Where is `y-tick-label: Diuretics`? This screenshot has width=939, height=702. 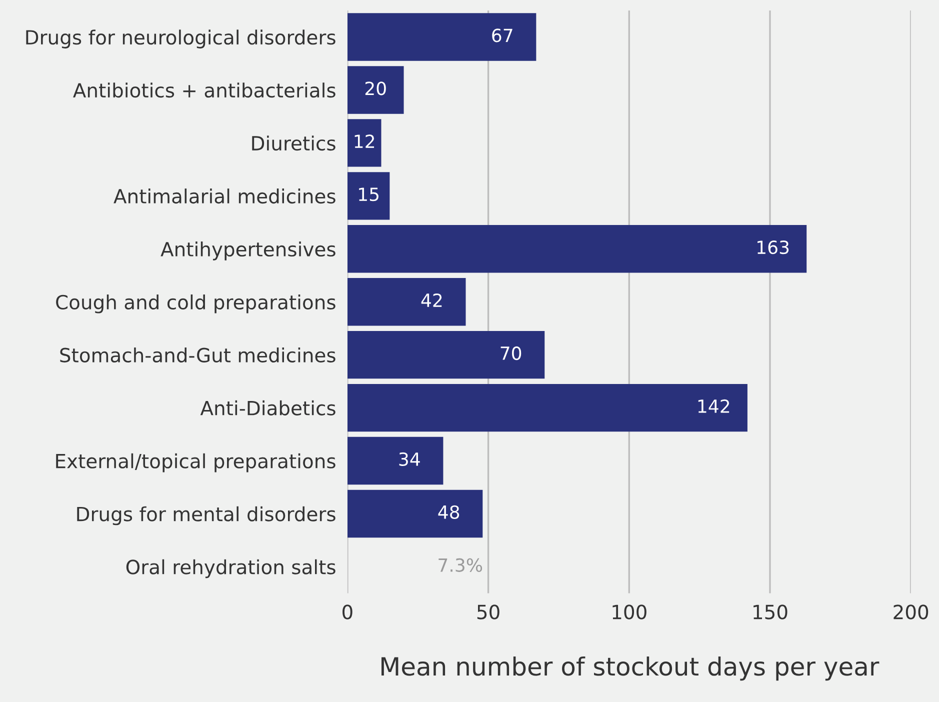
y-tick-label: Diuretics is located at coordinates (294, 143).